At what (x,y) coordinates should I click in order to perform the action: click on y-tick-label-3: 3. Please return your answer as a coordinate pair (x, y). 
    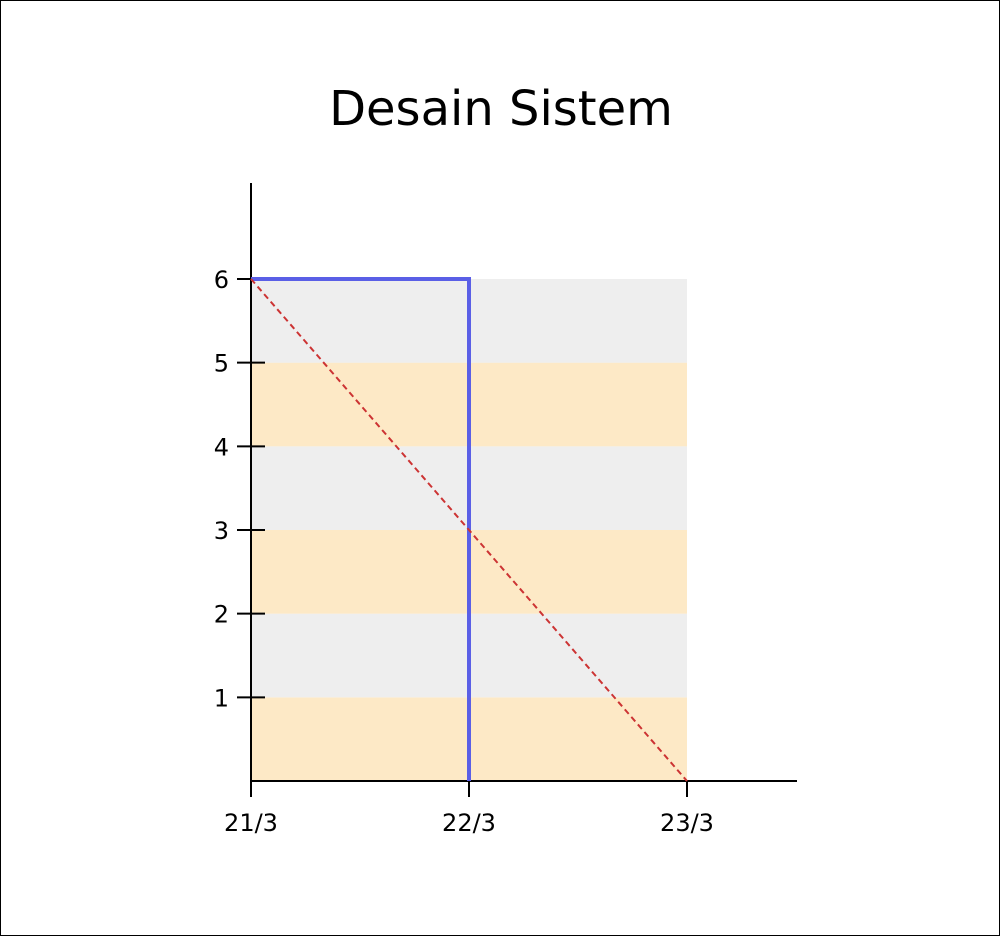
    Looking at the image, I should click on (221, 531).